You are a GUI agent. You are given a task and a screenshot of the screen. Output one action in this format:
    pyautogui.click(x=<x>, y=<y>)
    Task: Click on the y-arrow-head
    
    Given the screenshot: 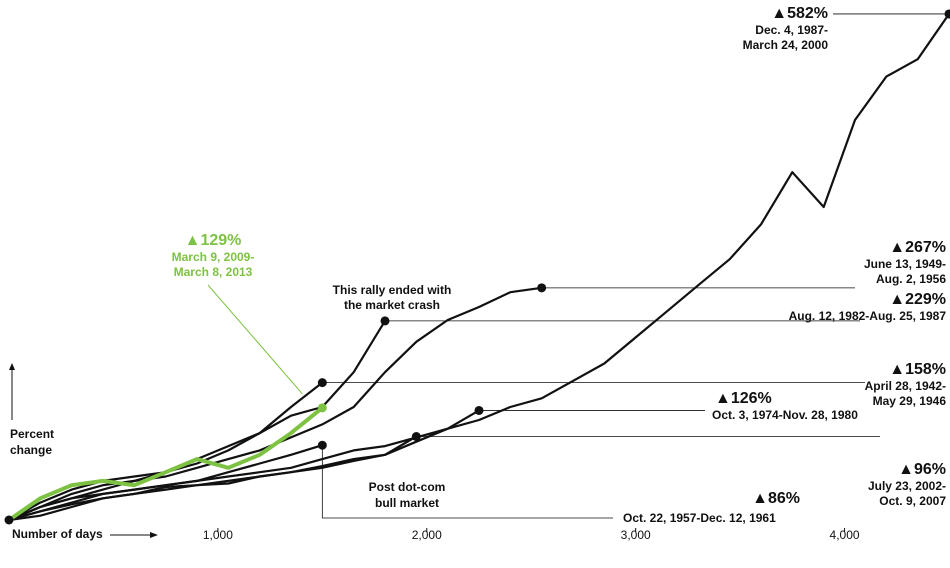 What is the action you would take?
    pyautogui.click(x=12, y=366)
    